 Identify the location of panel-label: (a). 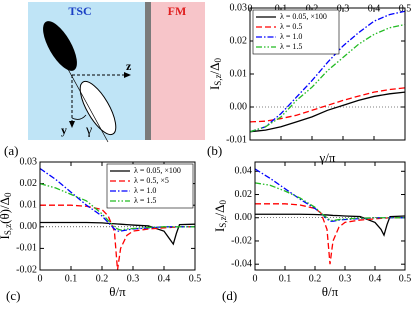
(11, 150).